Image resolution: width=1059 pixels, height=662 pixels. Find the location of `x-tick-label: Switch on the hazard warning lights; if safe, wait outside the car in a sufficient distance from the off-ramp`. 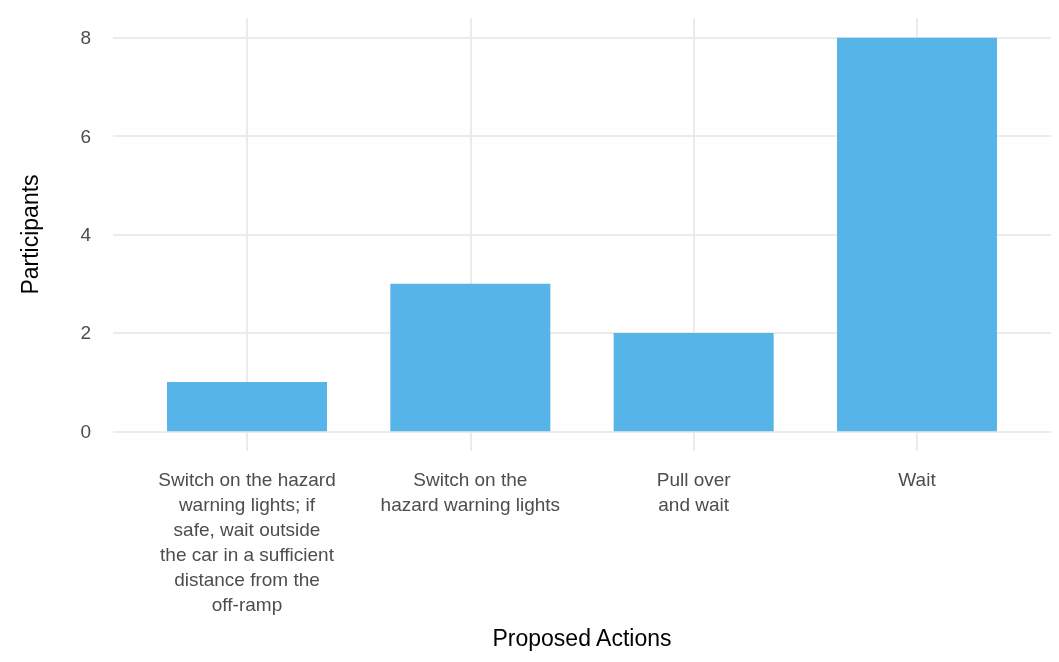

x-tick-label: Switch on the hazard warning lights; if safe, wait outside the car in a sufficient distance from the off-ramp is located at coordinates (247, 542).